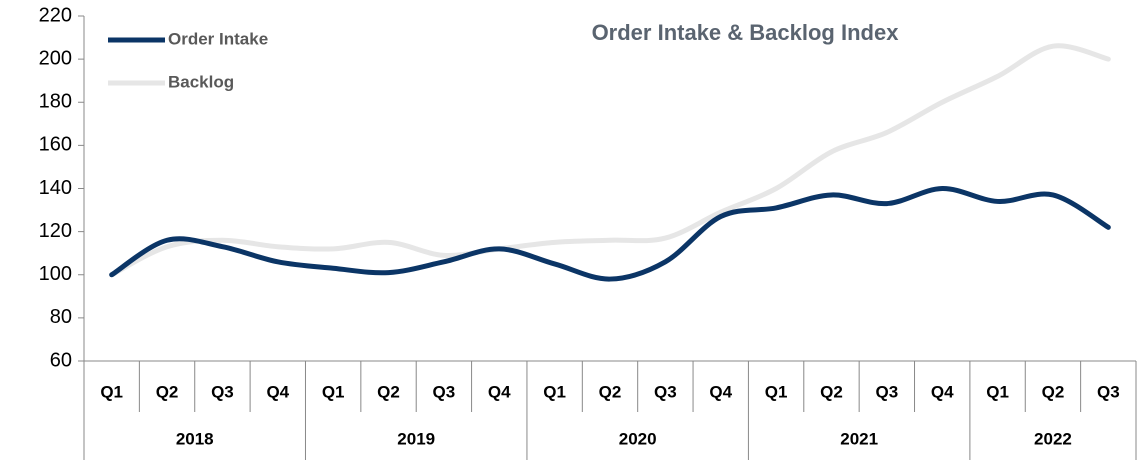 This screenshot has width=1140, height=460. Describe the element at coordinates (416, 438) in the screenshot. I see `x-group-label: 2019` at that location.